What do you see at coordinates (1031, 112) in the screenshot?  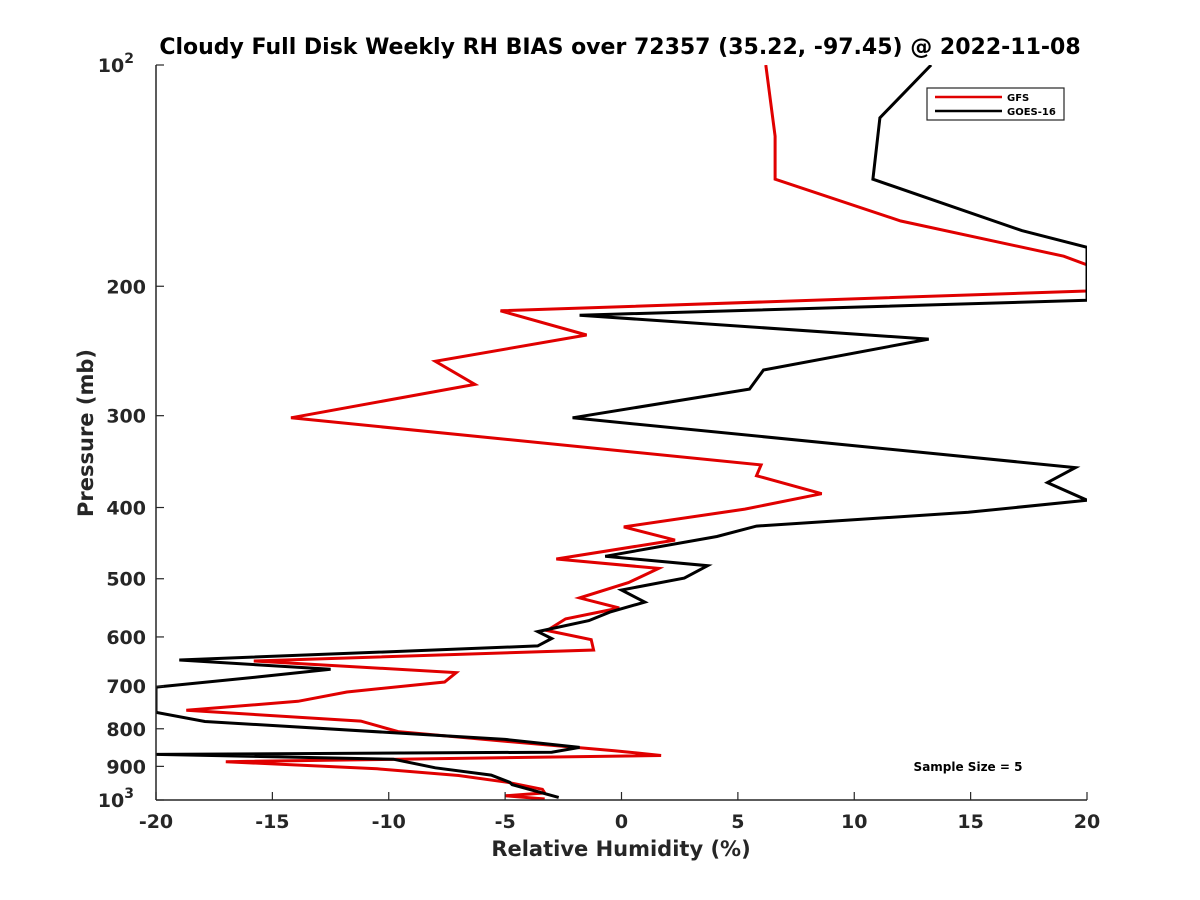 I see `legend-label-goes-16: GOES-16` at bounding box center [1031, 112].